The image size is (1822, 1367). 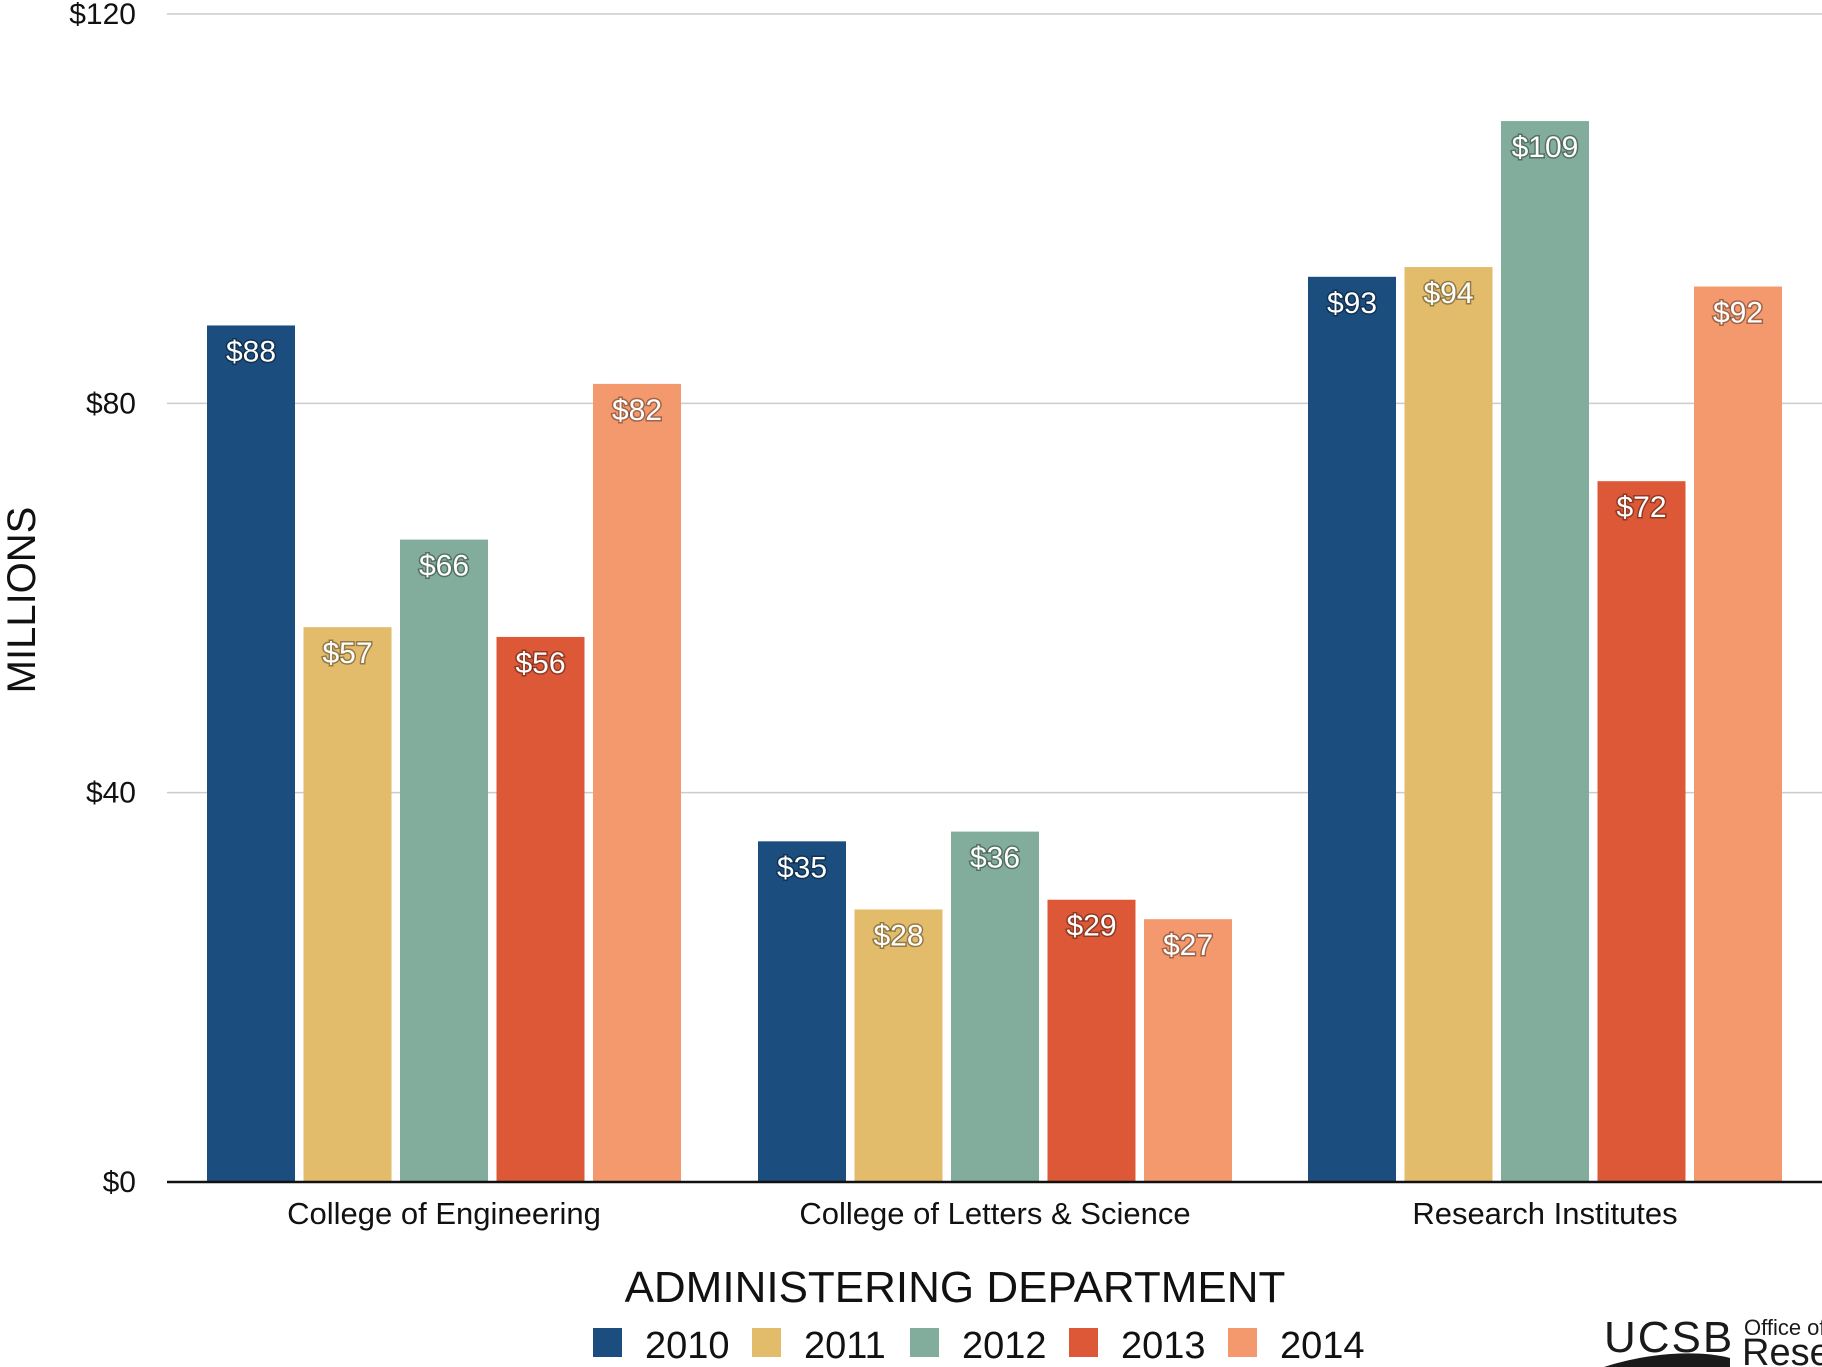 What do you see at coordinates (845, 1346) in the screenshot?
I see `legend-label: 2011` at bounding box center [845, 1346].